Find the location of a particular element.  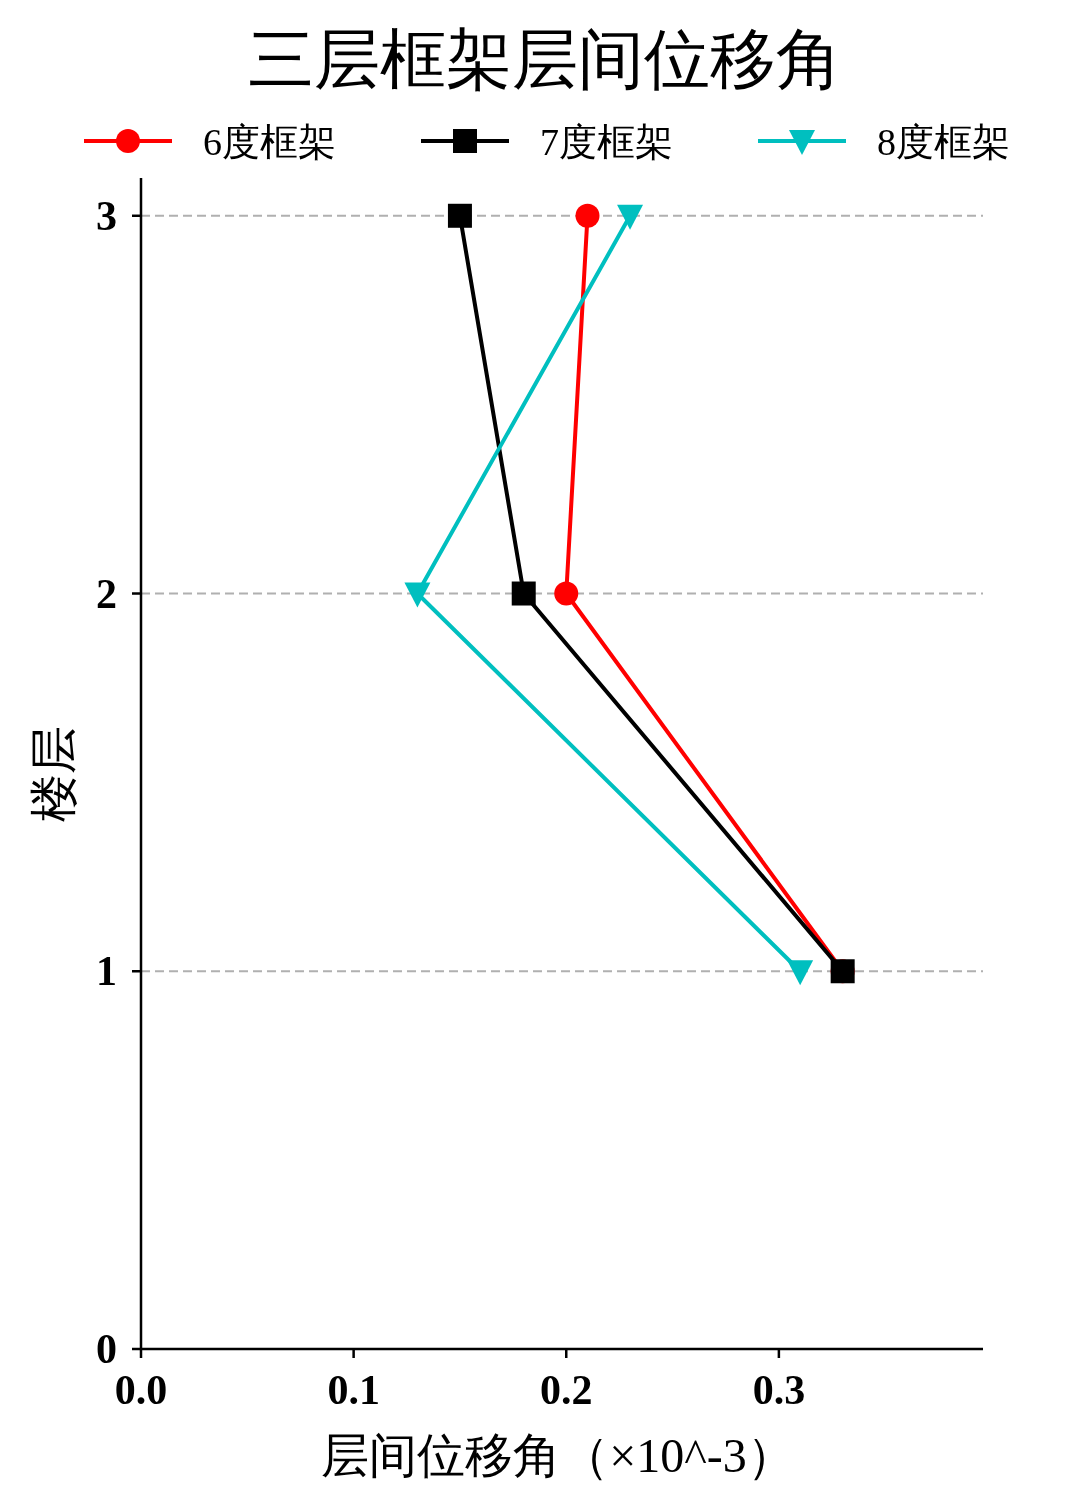

y-tick-label: 3 is located at coordinates (106, 215).